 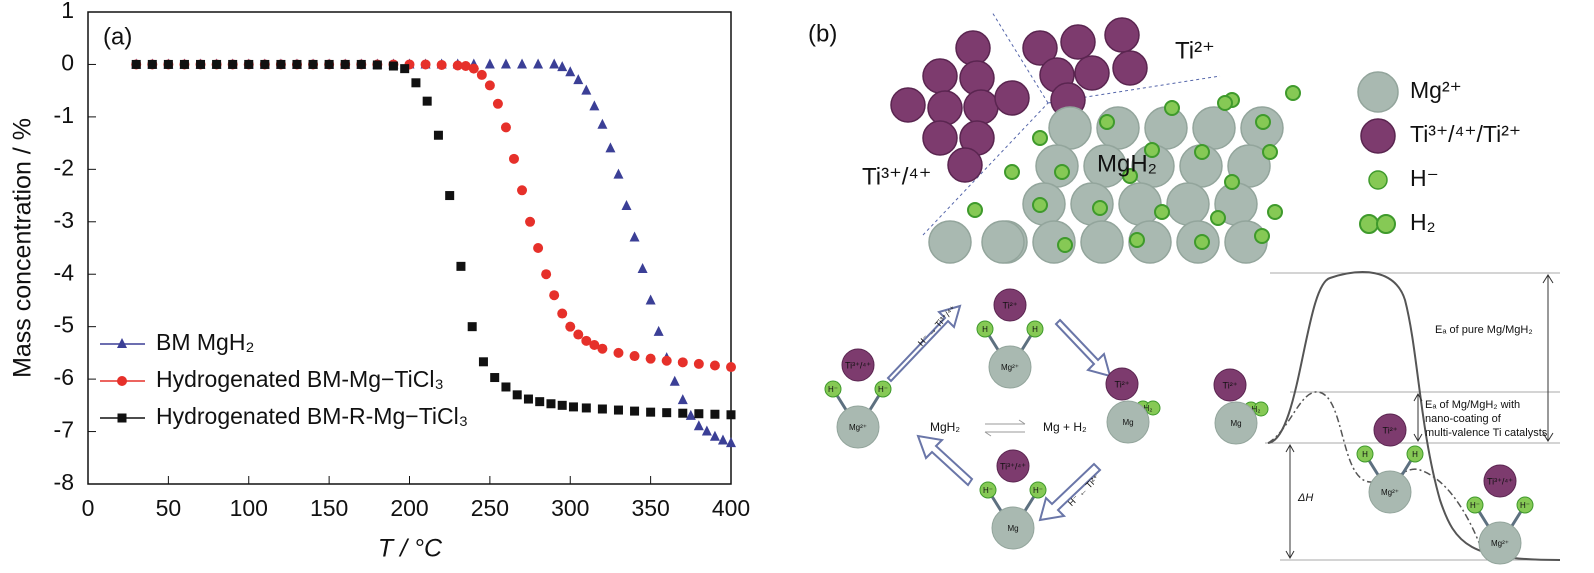 What do you see at coordinates (23, 248) in the screenshot?
I see `y-axis-title: Mass concentration / %` at bounding box center [23, 248].